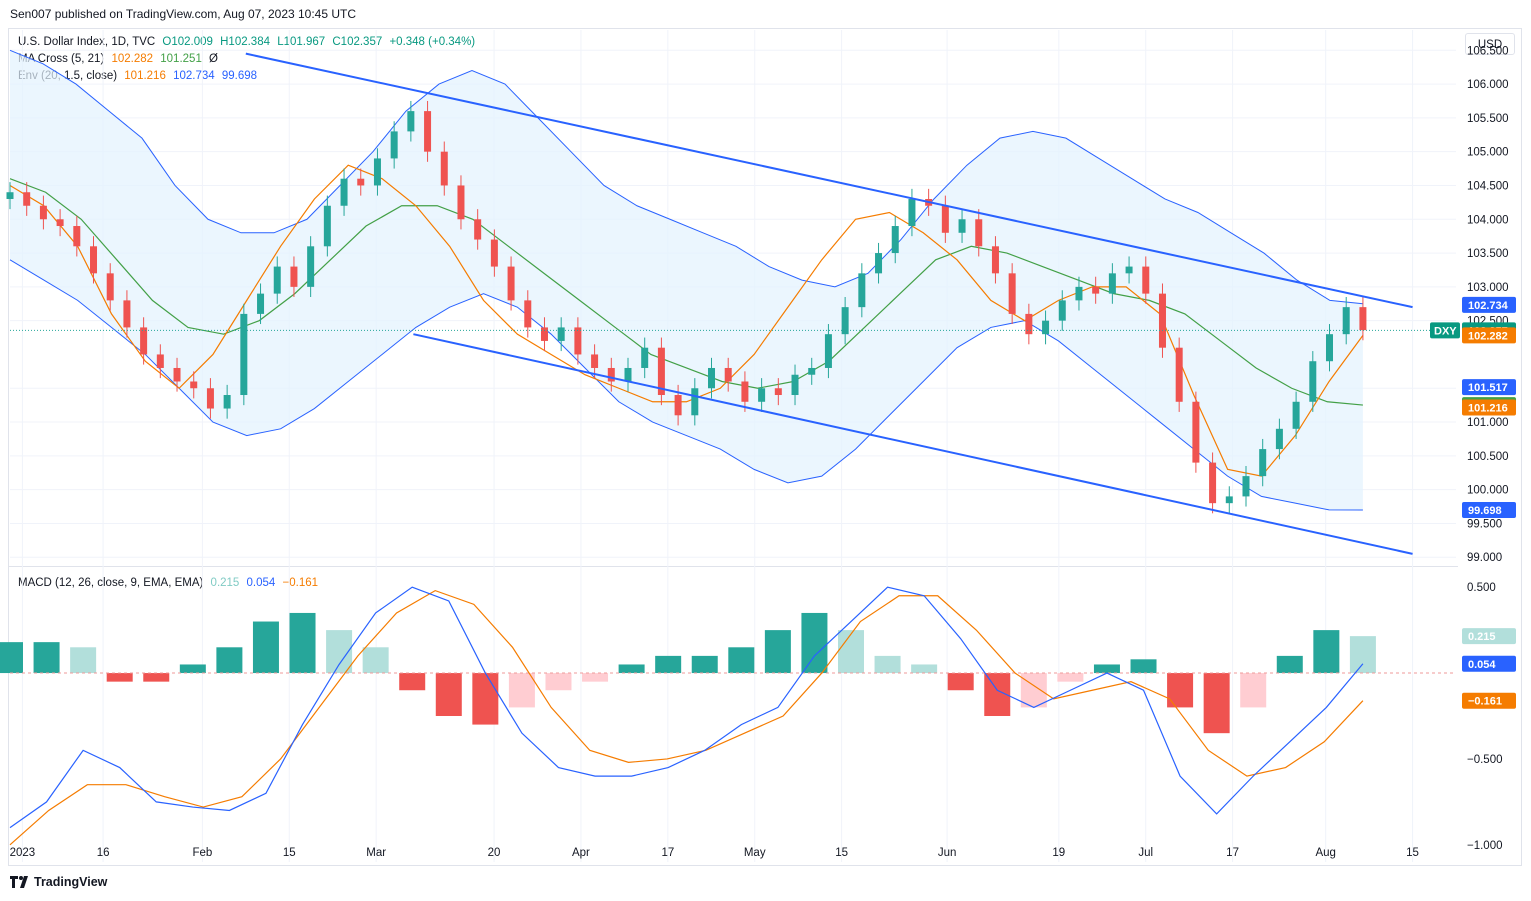  I want to click on time-axis-label: 19, so click(1058, 853).